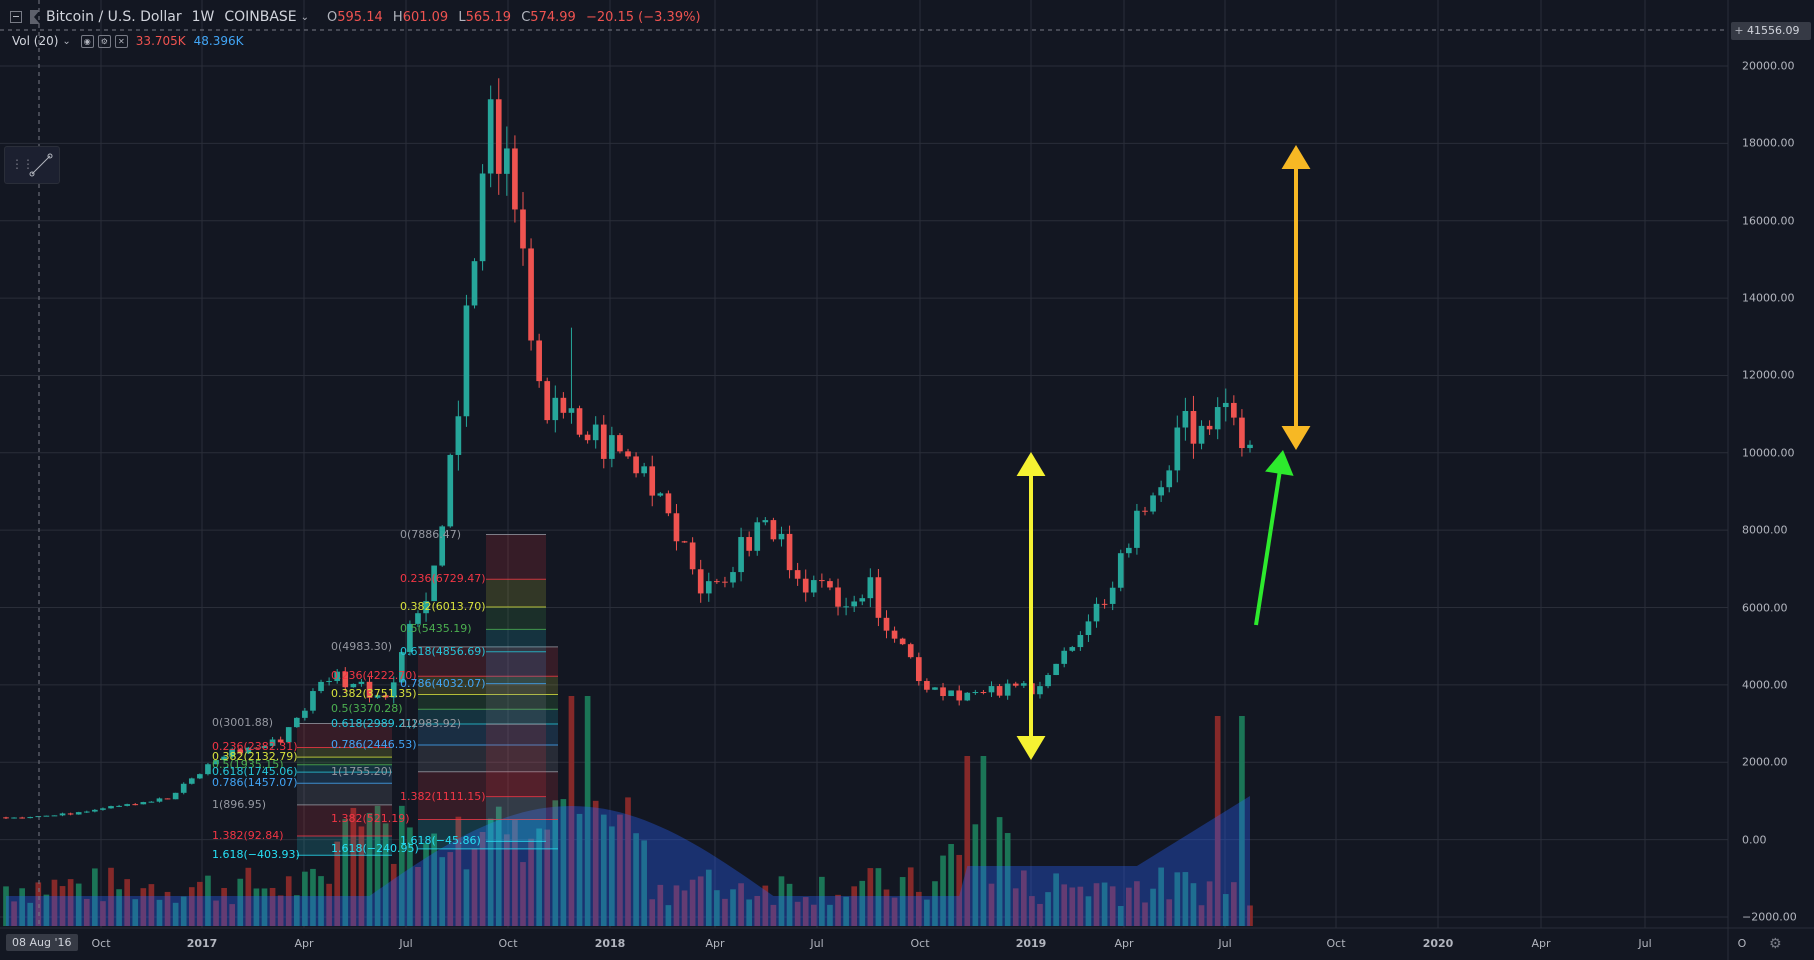  Describe the element at coordinates (248, 764) in the screenshot. I see `fib-level-label: 0.5(1935.15)` at that location.